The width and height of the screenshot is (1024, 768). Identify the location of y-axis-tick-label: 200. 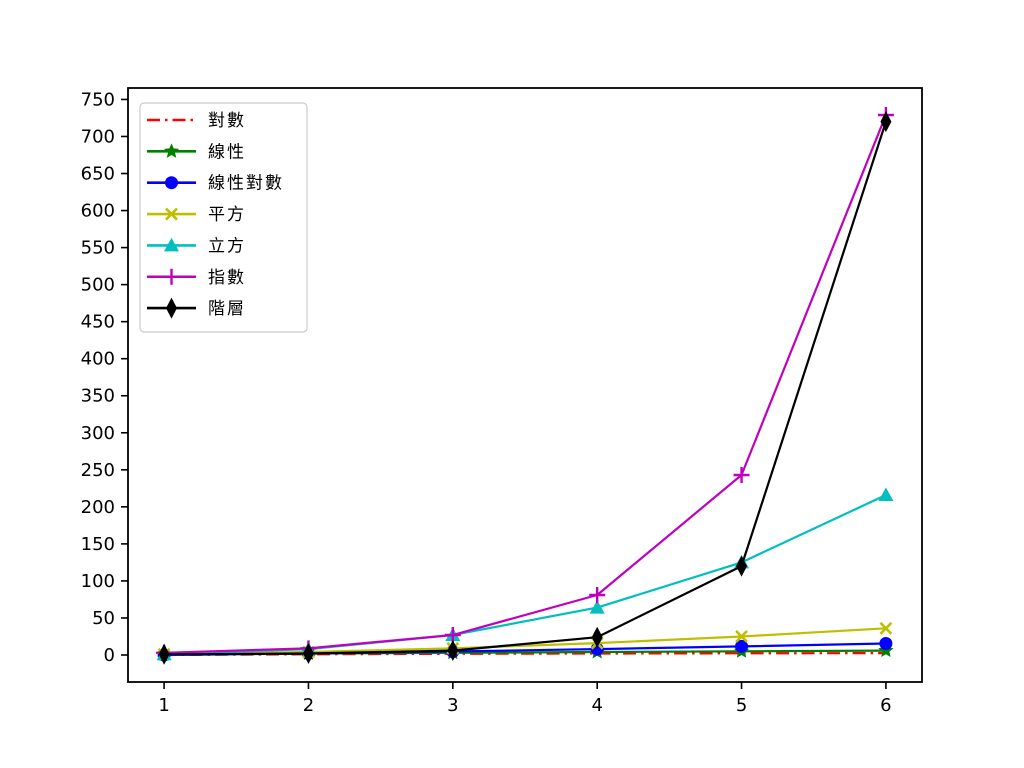
(98, 507).